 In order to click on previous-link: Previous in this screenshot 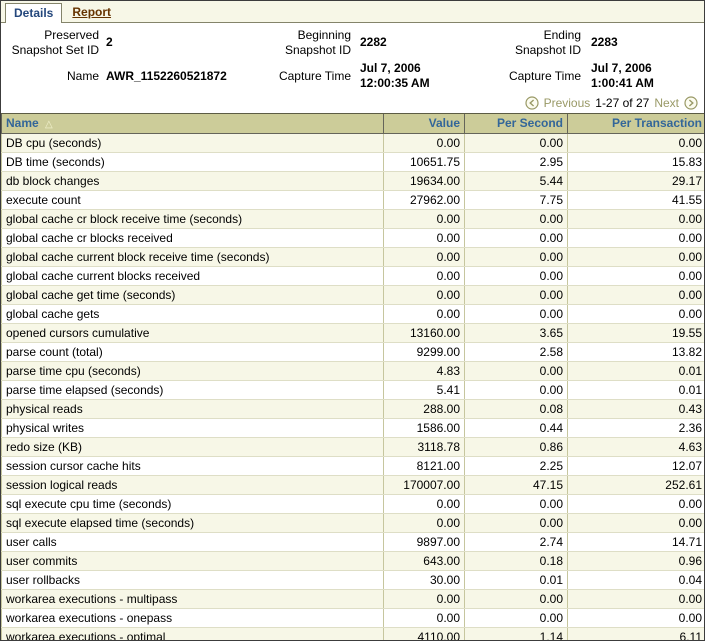, I will do `click(567, 103)`.